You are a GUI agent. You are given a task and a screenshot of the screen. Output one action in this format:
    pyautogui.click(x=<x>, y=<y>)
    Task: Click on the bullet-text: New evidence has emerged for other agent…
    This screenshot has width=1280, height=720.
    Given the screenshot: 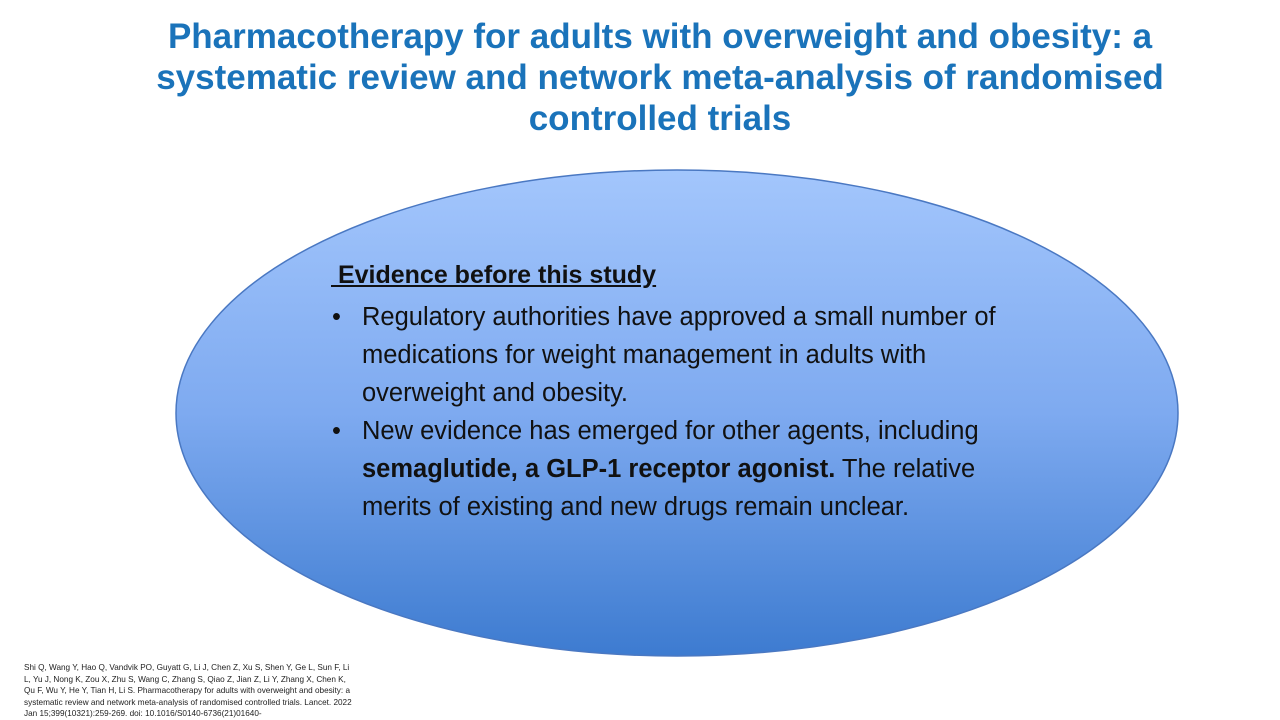 What is the action you would take?
    pyautogui.click(x=670, y=431)
    